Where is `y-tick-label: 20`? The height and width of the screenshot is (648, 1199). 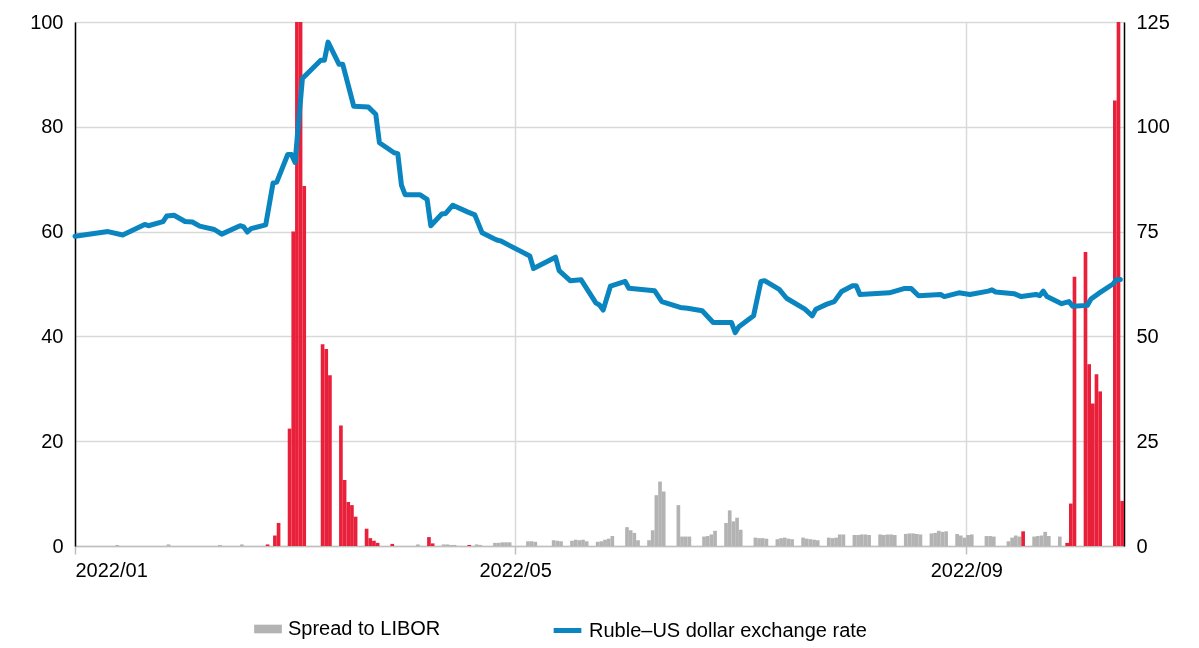
y-tick-label: 20 is located at coordinates (52, 440).